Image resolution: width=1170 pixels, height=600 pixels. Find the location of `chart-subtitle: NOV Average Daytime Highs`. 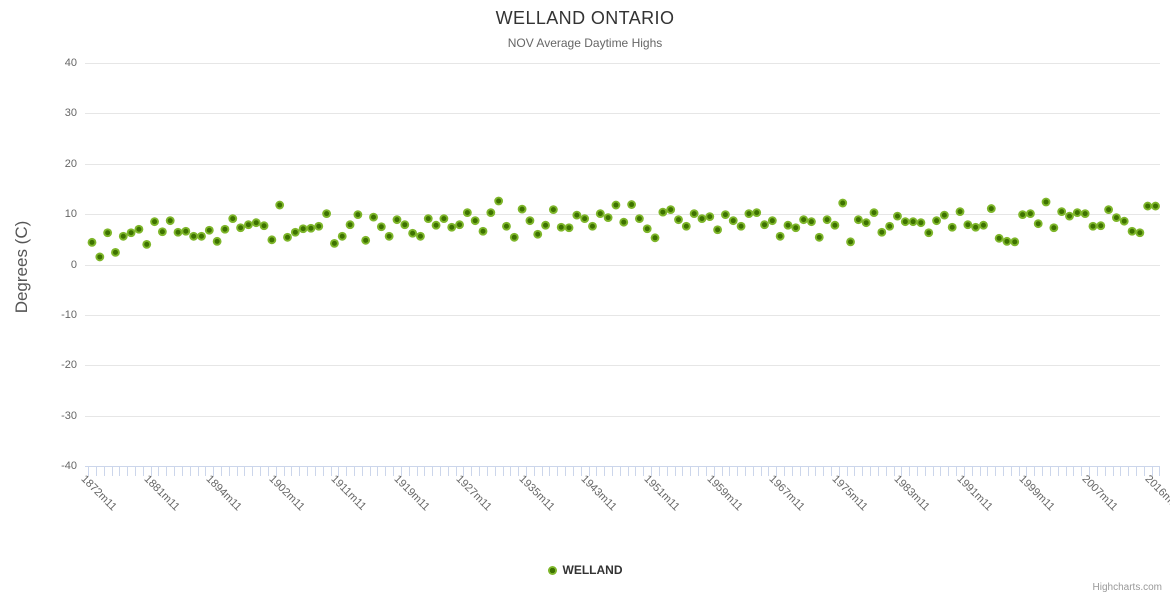

chart-subtitle: NOV Average Daytime Highs is located at coordinates (585, 43).